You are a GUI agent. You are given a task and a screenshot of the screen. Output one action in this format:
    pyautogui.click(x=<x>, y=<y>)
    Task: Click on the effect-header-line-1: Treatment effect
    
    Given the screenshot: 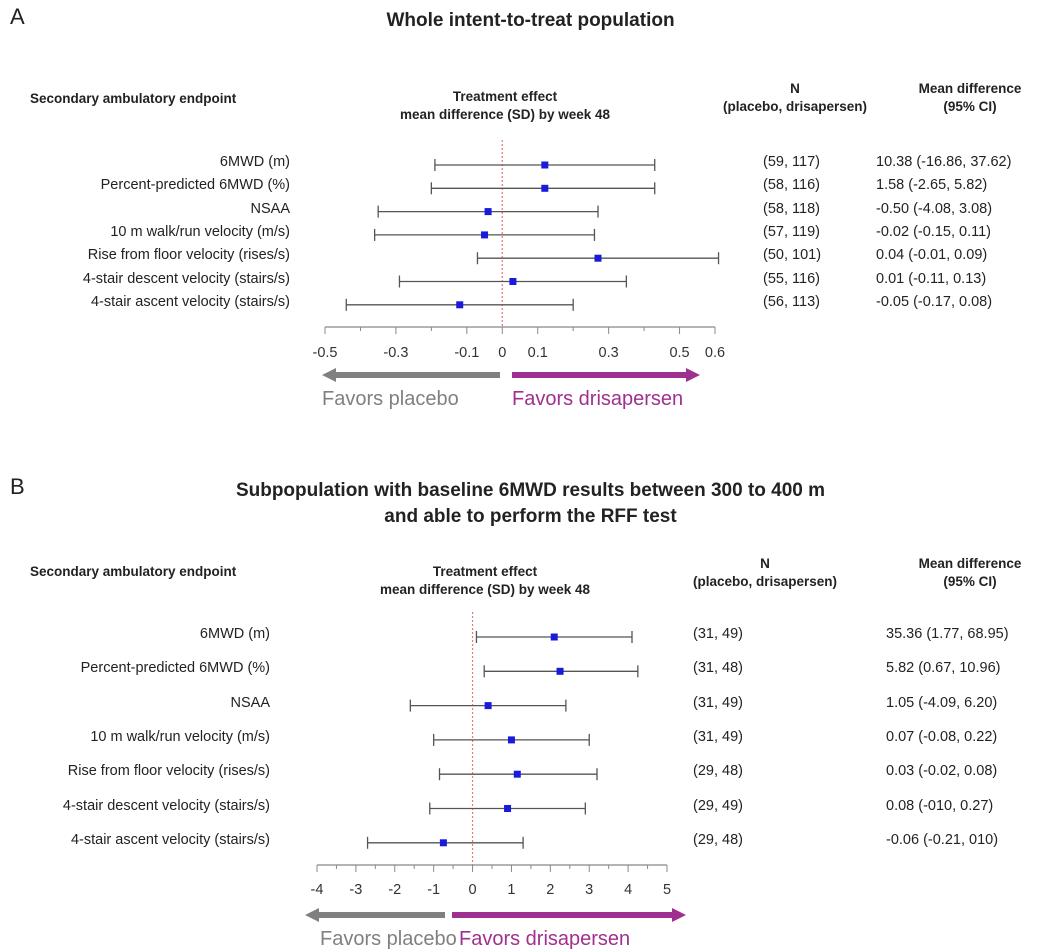 What is the action you would take?
    pyautogui.click(x=485, y=571)
    